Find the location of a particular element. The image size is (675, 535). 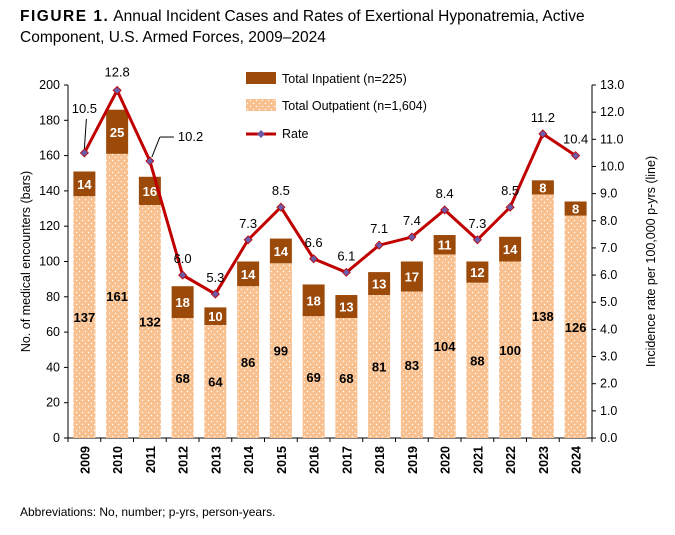

figure-label: FIGURE 1. is located at coordinates (65, 16).